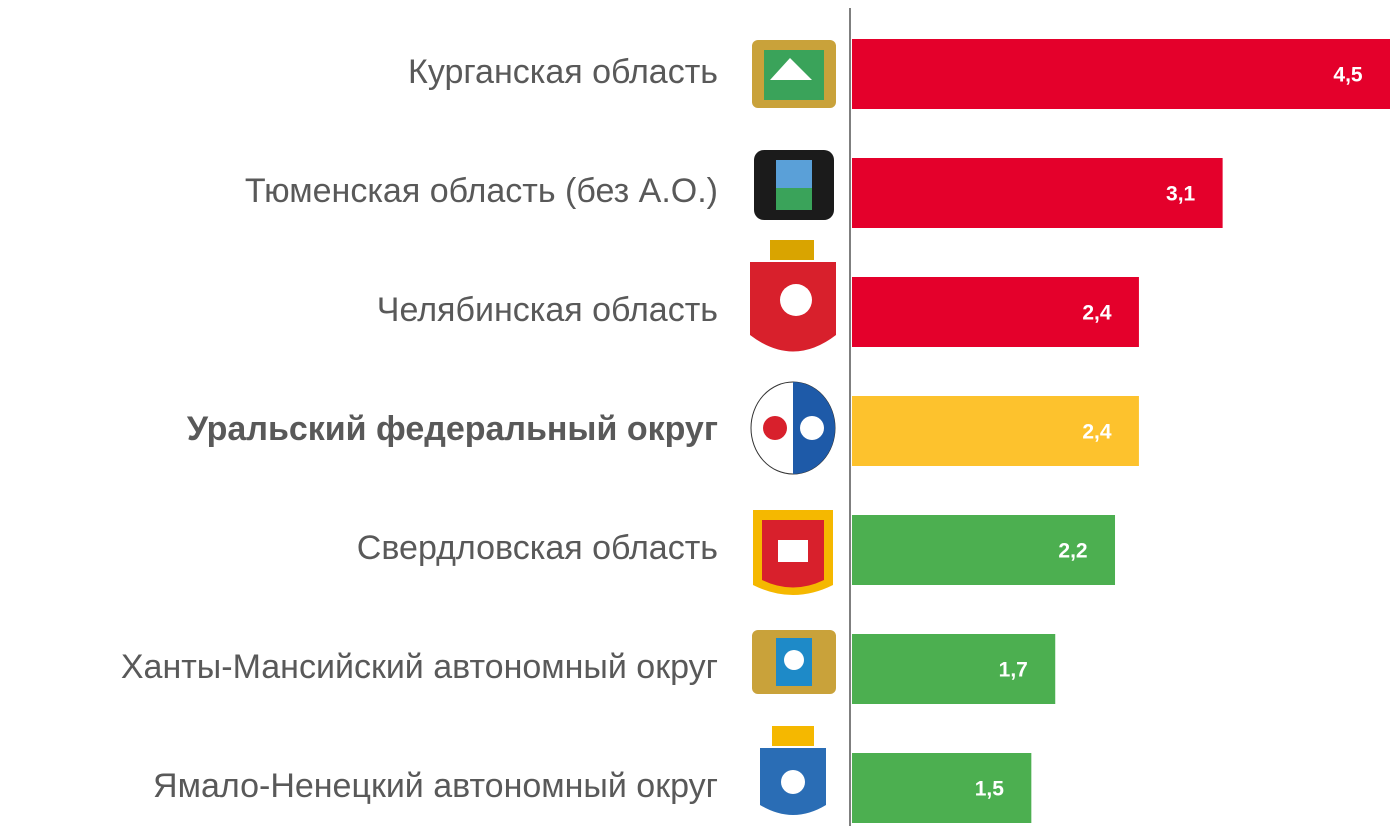  What do you see at coordinates (1013, 670) in the screenshot?
I see `value-label: 1,7` at bounding box center [1013, 670].